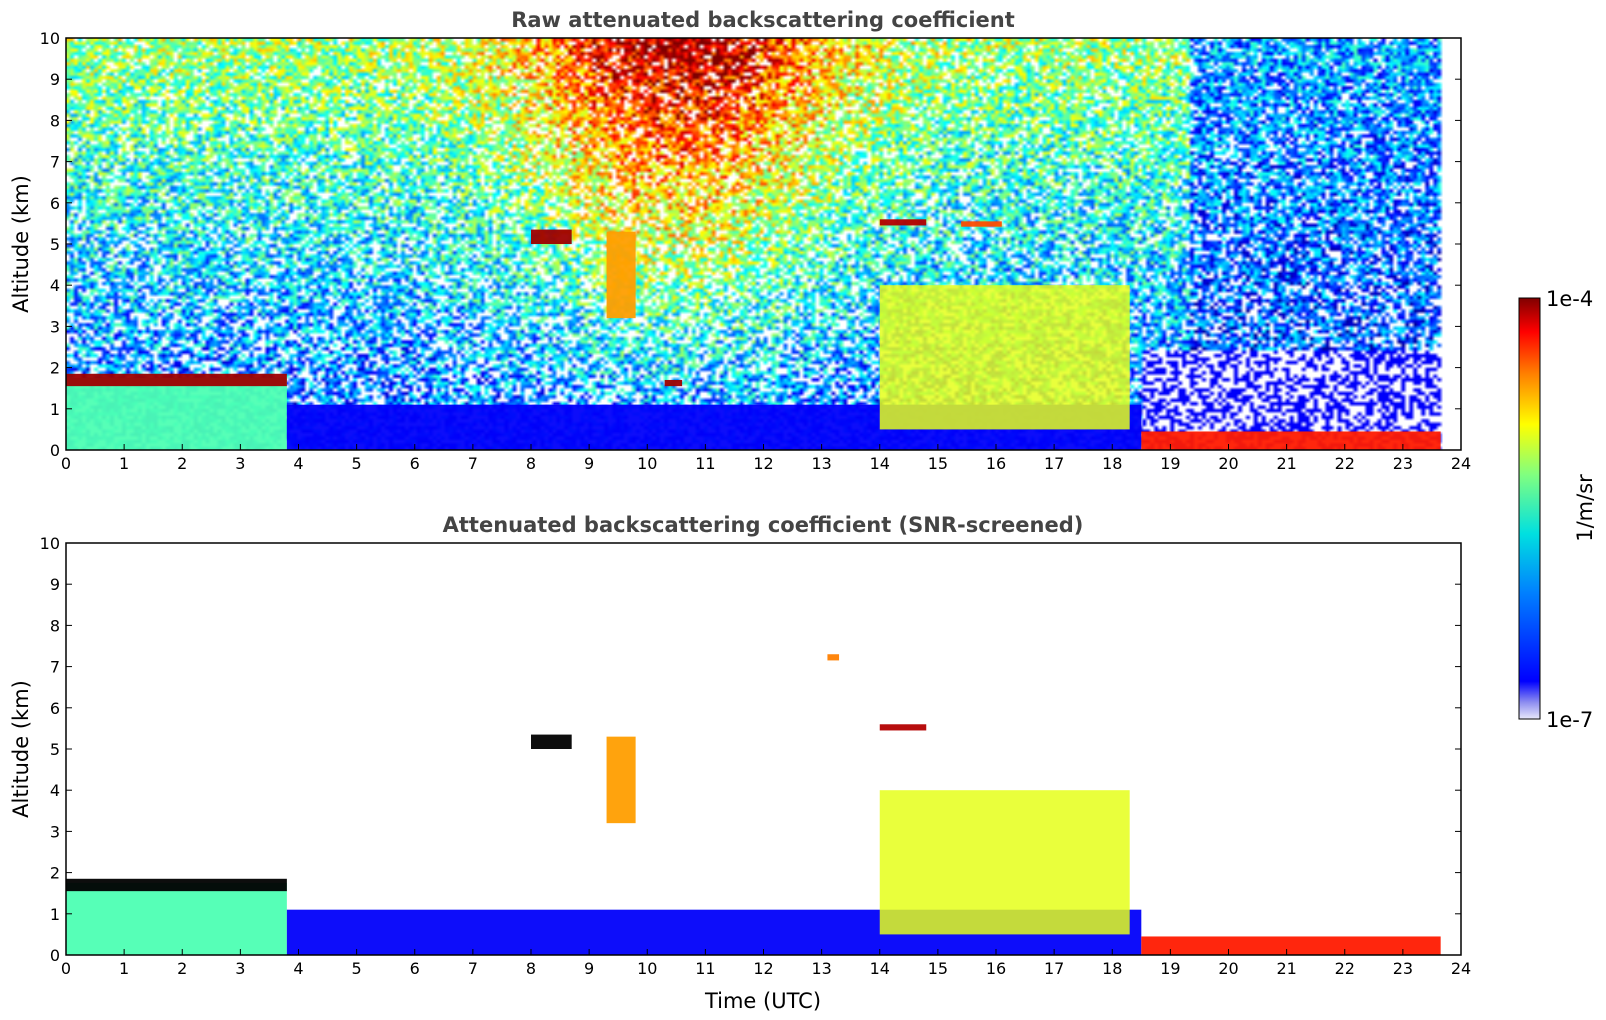  What do you see at coordinates (21, 749) in the screenshot?
I see `y-axis-label-screened: Altitude (km)` at bounding box center [21, 749].